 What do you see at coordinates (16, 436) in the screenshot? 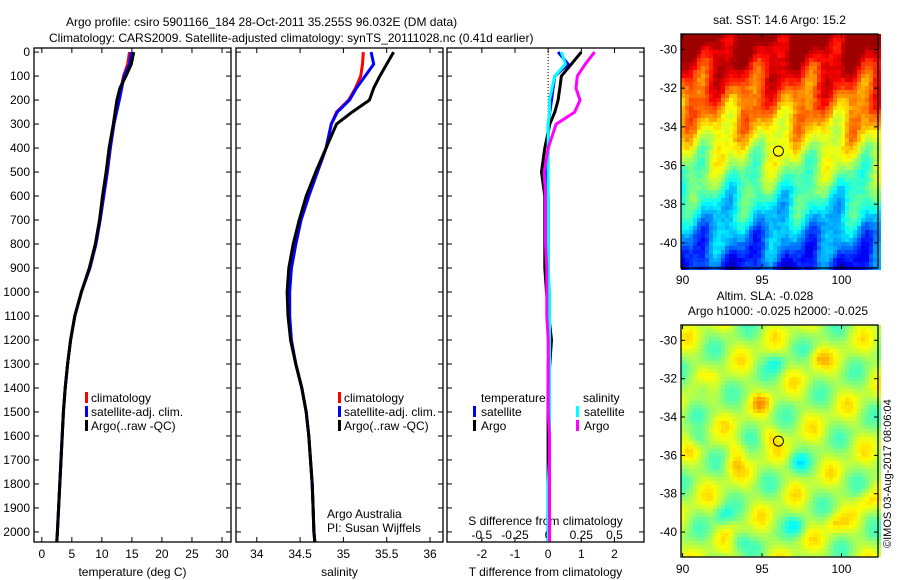
I see `y-tick-label: 1600` at bounding box center [16, 436].